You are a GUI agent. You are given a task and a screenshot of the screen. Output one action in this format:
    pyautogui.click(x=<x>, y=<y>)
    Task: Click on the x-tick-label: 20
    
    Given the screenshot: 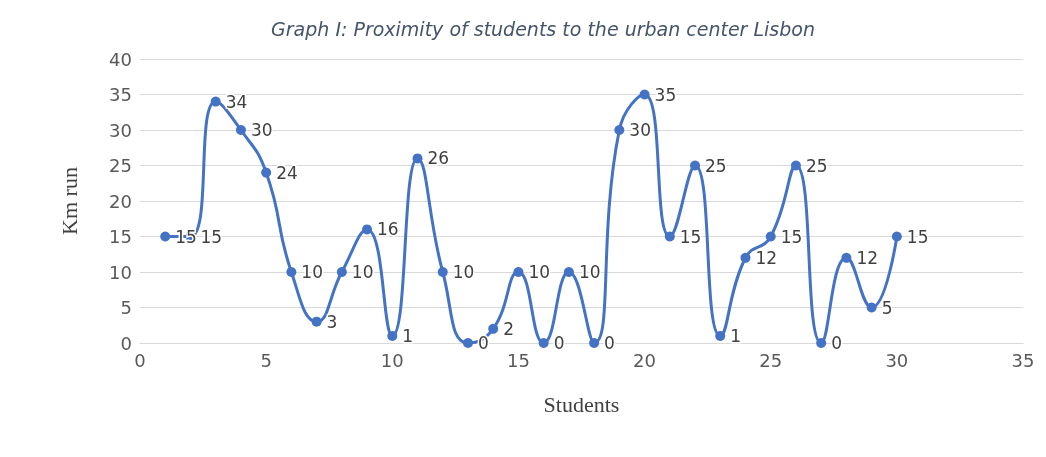 What is the action you would take?
    pyautogui.click(x=645, y=360)
    